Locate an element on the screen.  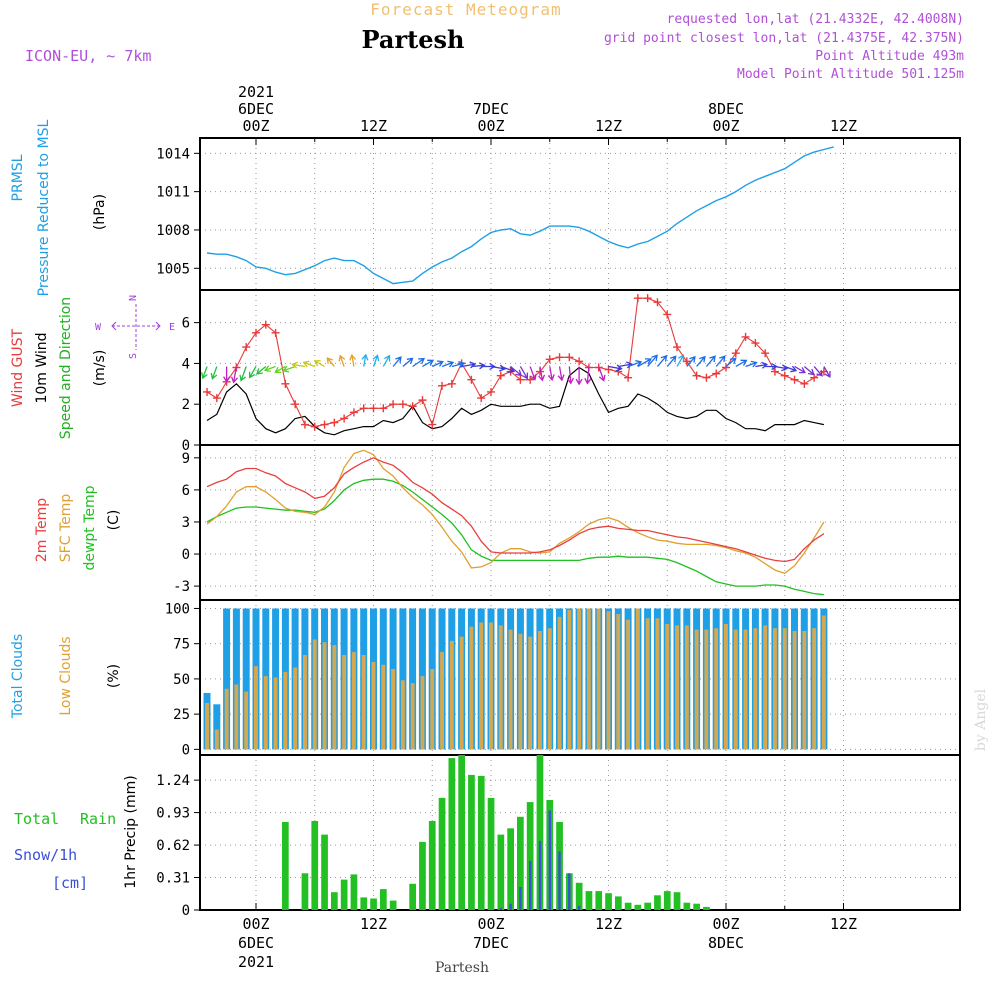
pressure-labels: PRMSL Pressure Reduced to MSL (hPa) is located at coordinates (59, 207).